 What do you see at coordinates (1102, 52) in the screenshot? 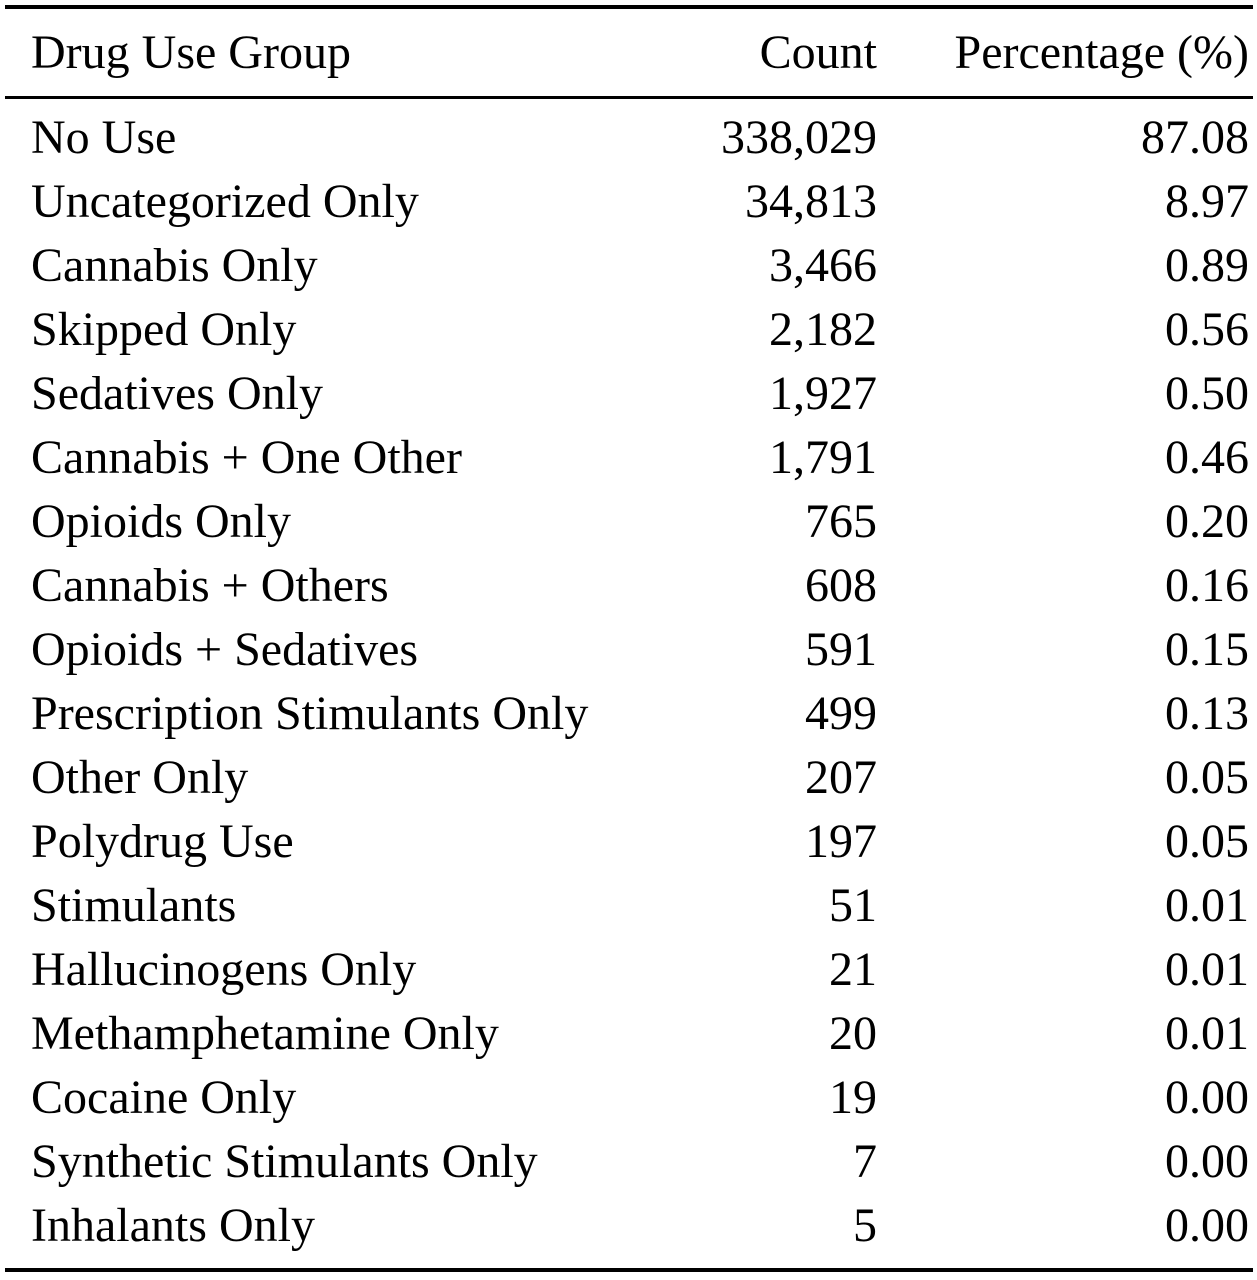
I see `header-percentage: Percentage (%)` at bounding box center [1102, 52].